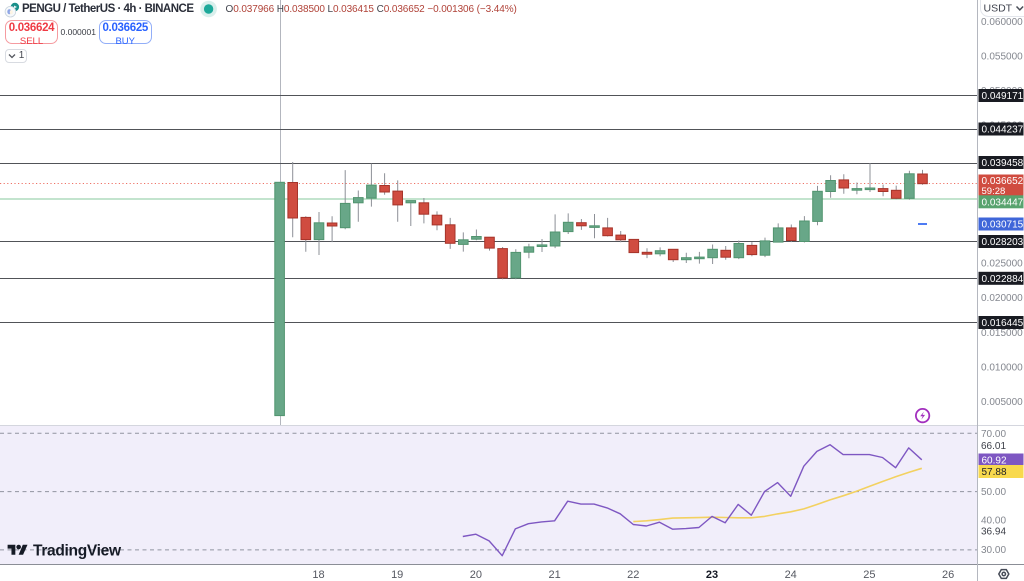 This screenshot has height=581, width=1024. I want to click on svg-text: 21, so click(554, 575).